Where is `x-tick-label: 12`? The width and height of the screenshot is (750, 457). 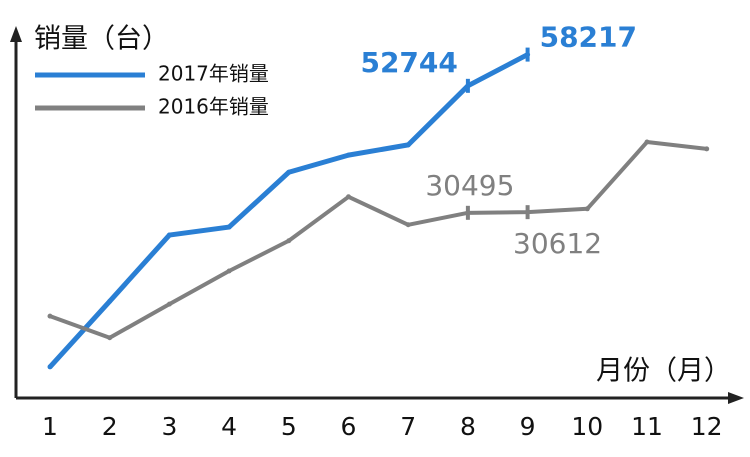 x-tick-label: 12 is located at coordinates (707, 426).